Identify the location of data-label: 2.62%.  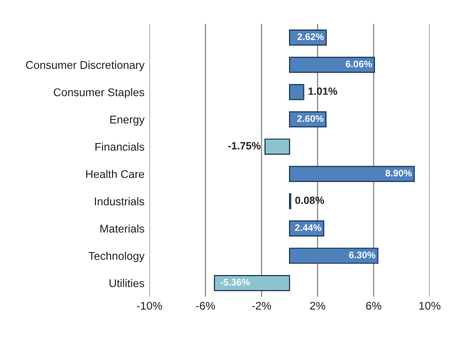
(311, 36).